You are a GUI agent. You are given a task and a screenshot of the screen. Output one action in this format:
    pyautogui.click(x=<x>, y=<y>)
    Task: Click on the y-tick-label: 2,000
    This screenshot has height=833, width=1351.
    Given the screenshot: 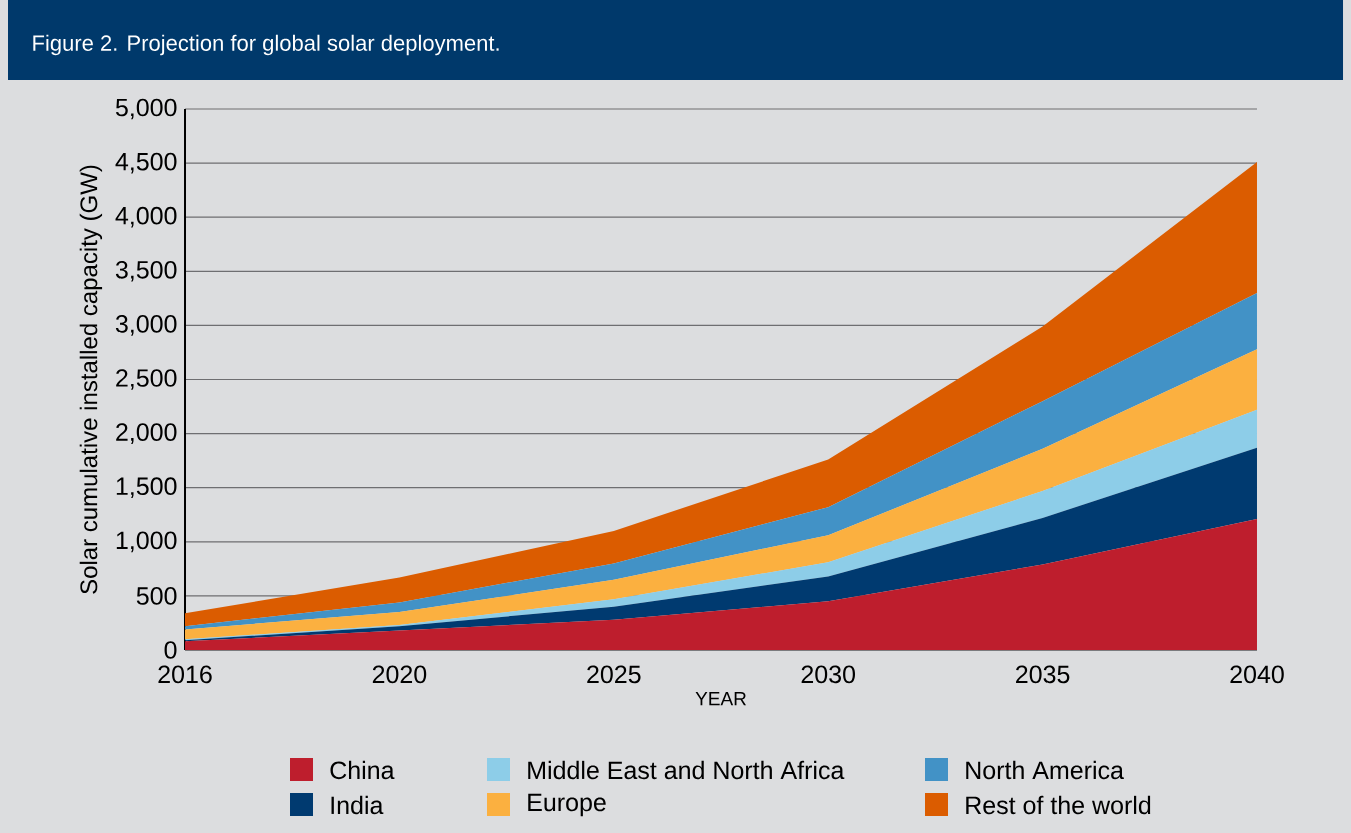 What is the action you would take?
    pyautogui.click(x=146, y=433)
    